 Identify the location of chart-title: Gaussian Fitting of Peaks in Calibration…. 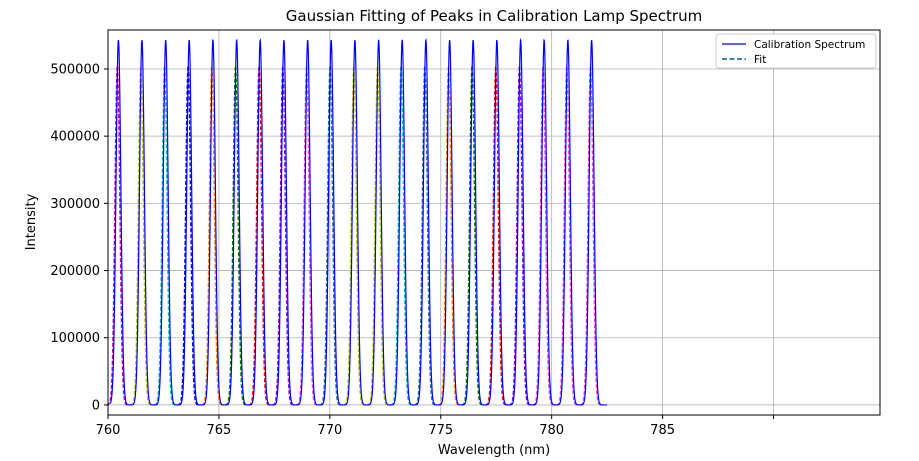
(494, 16).